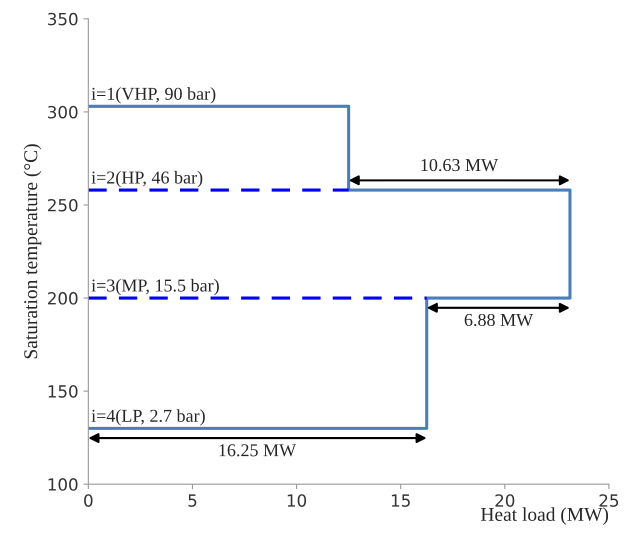 The image size is (631, 538). I want to click on x-tick-label: 0, so click(88, 500).